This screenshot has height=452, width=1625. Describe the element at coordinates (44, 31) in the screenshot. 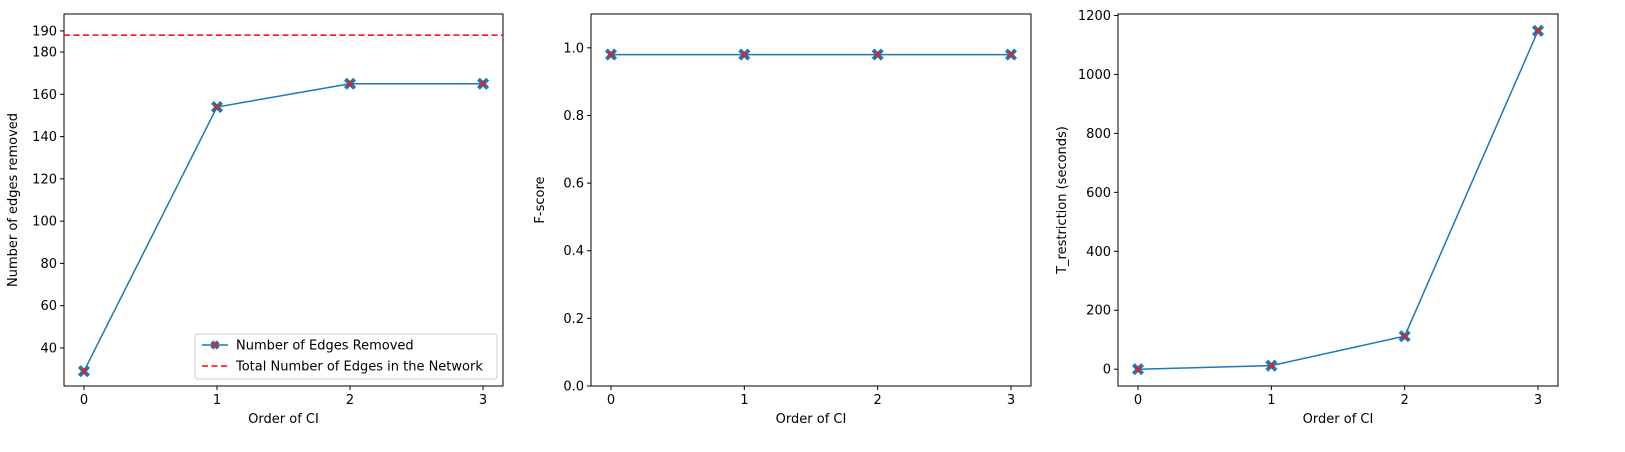

I see `y-tick-label: 190` at that location.